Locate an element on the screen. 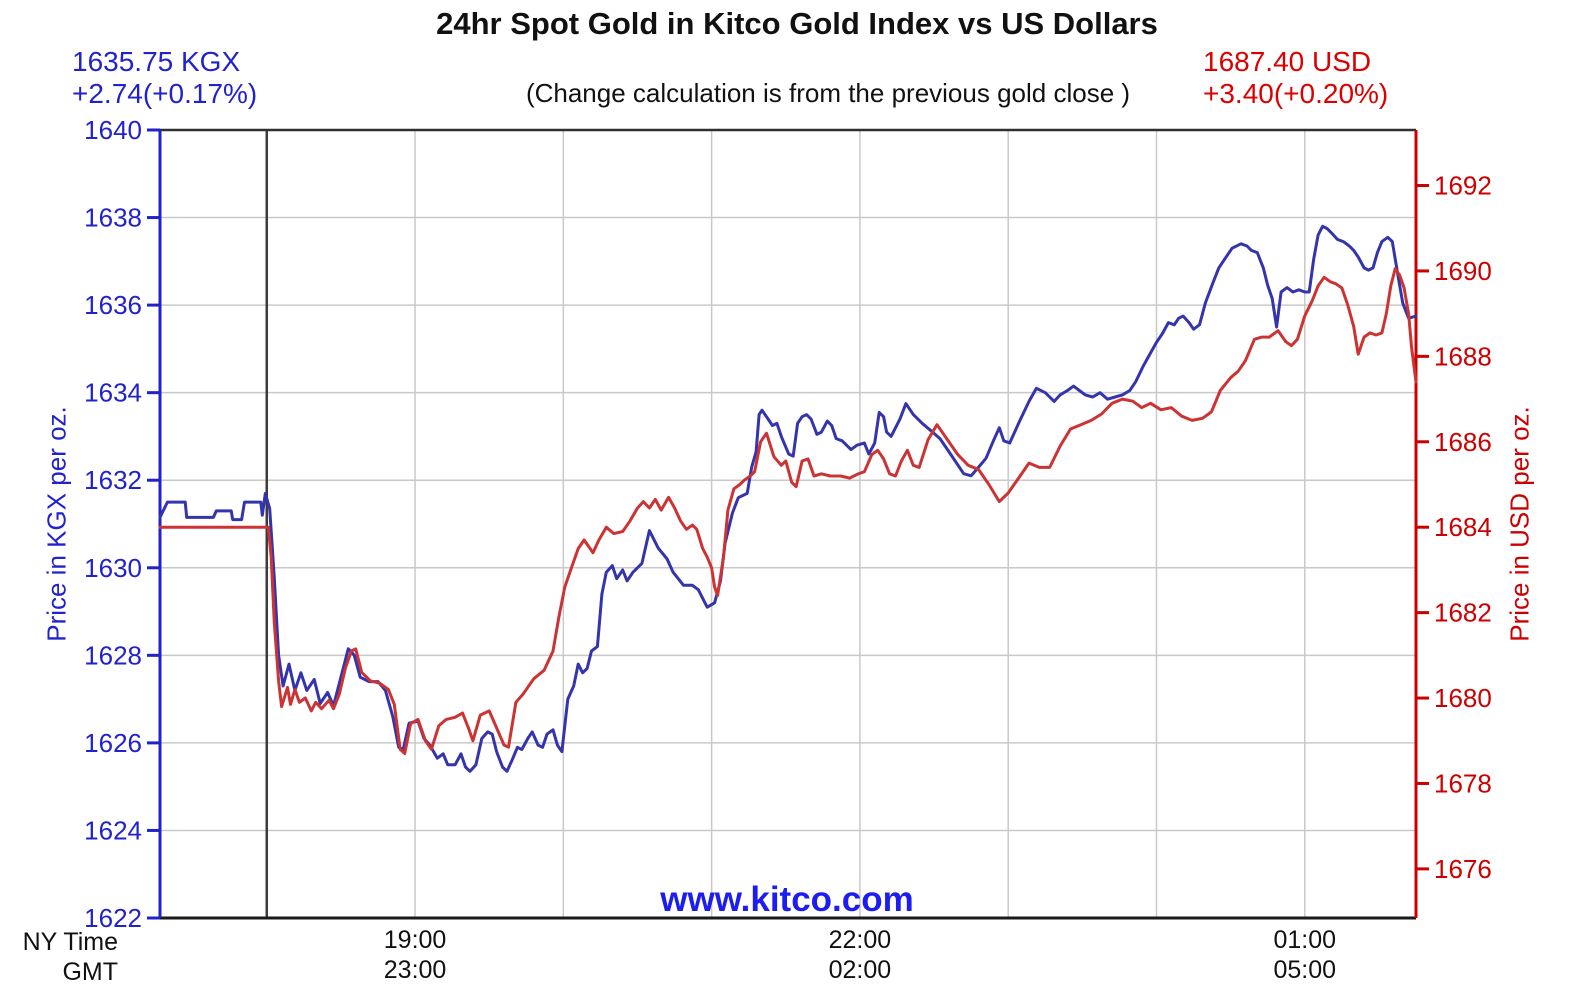  right-axis-tick-label: 1686 is located at coordinates (1463, 442).